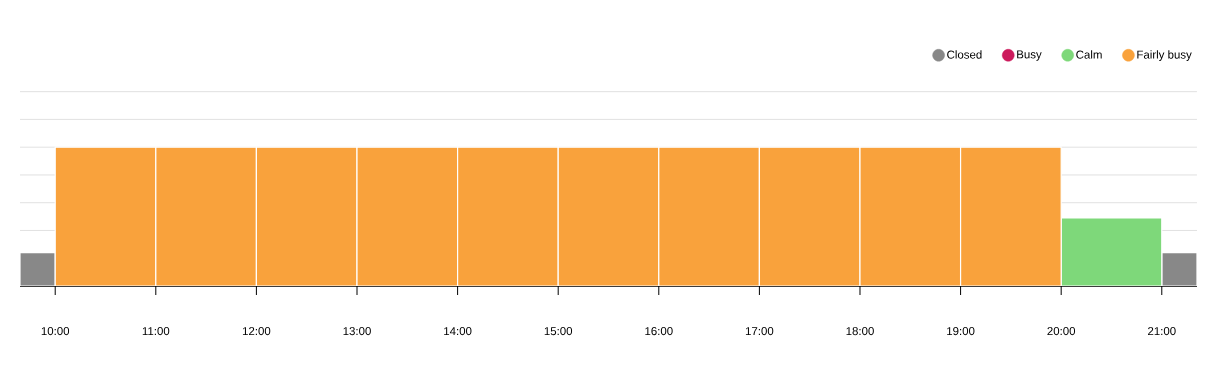 This screenshot has width=1208, height=376. What do you see at coordinates (156, 331) in the screenshot?
I see `x-tick-label: 11:00` at bounding box center [156, 331].